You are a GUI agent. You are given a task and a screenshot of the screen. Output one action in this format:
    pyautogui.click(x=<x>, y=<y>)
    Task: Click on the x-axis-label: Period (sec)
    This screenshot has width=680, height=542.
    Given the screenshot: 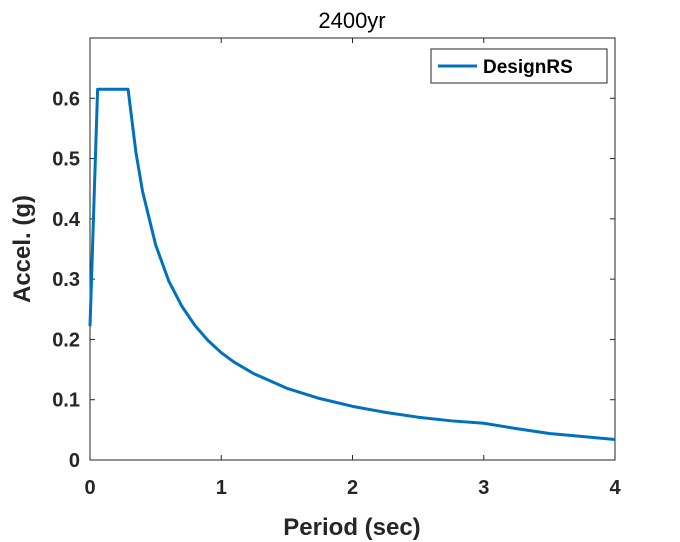 What is the action you would take?
    pyautogui.click(x=351, y=527)
    